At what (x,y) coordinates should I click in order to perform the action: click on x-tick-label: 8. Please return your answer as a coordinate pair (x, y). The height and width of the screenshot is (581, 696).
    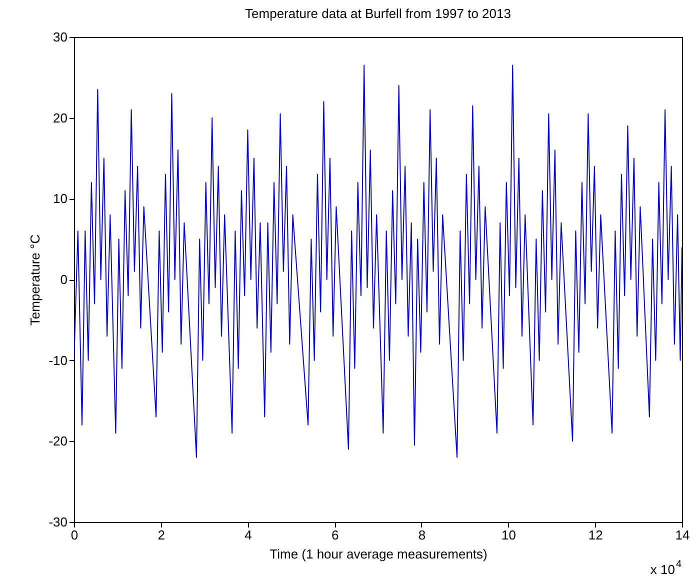
    Looking at the image, I should click on (422, 535).